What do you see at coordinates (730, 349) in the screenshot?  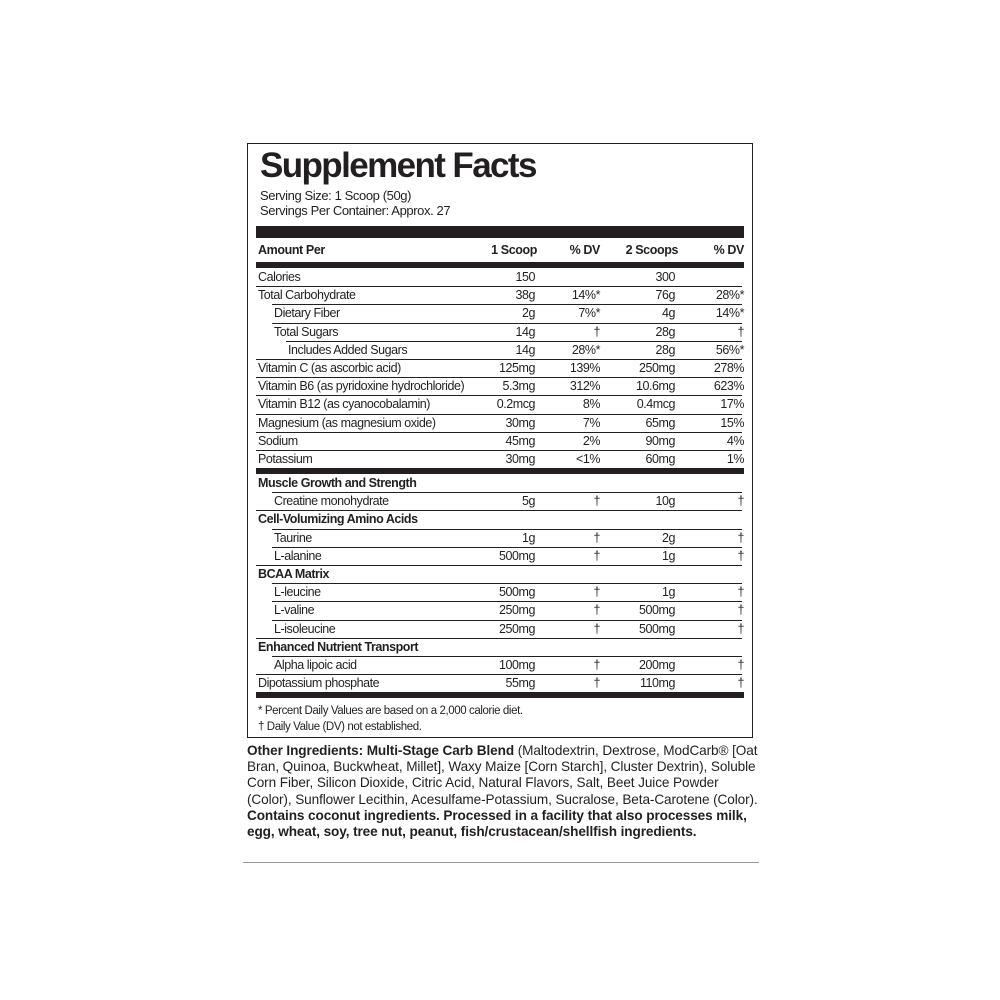 I see `dv-2-scoops: 56%*` at bounding box center [730, 349].